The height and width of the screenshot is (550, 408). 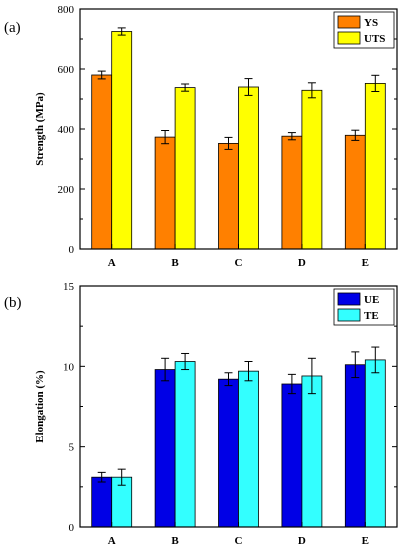 What do you see at coordinates (12, 28) in the screenshot?
I see `panel-label: (a)` at bounding box center [12, 28].